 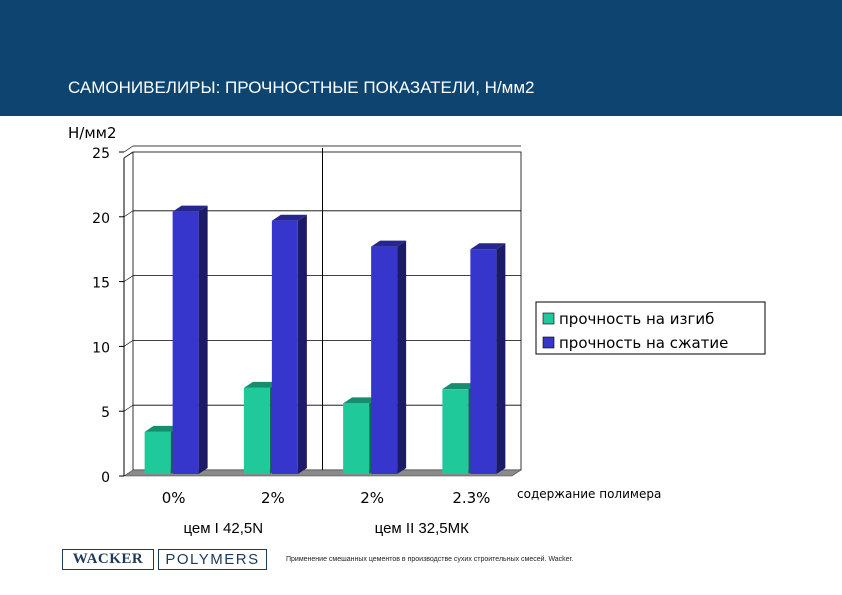 What do you see at coordinates (422, 528) in the screenshot?
I see `group-label: цем II 32,5МК` at bounding box center [422, 528].